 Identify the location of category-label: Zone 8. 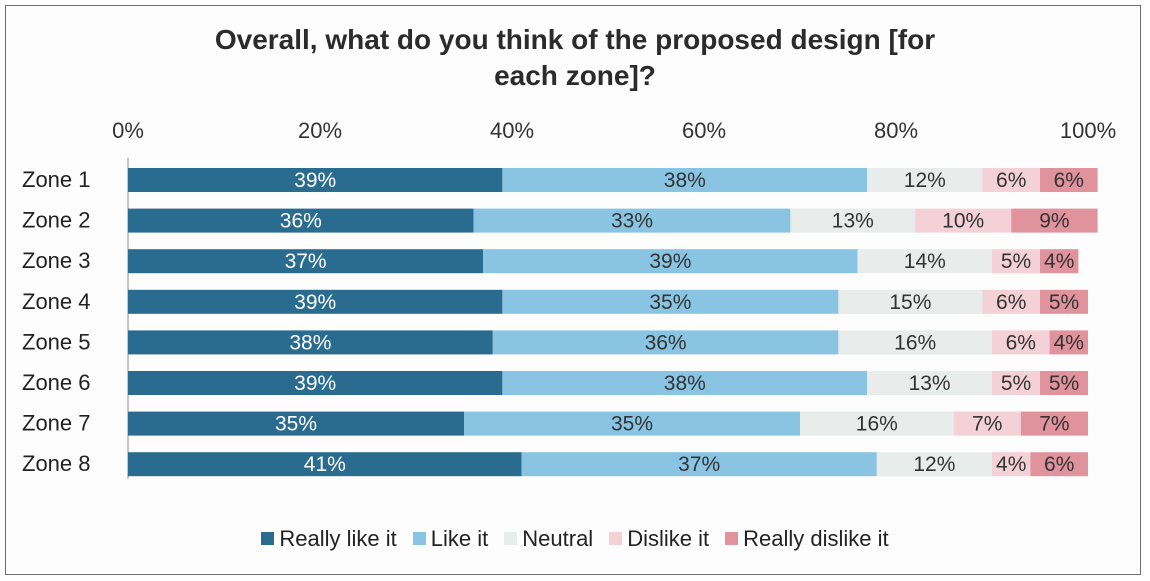
(56, 463).